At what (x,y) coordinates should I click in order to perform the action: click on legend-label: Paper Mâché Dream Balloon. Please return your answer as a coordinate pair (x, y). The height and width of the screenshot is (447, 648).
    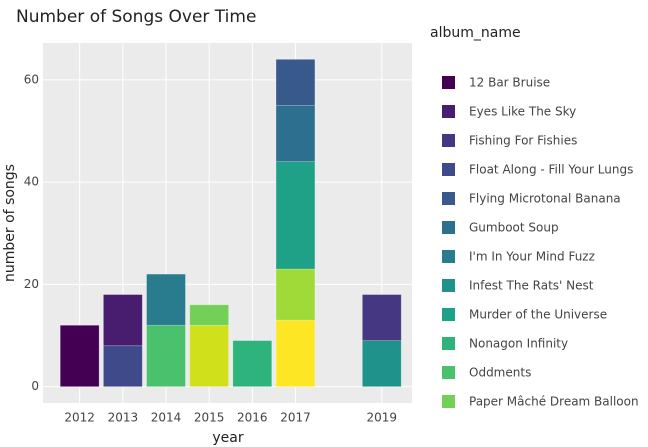
    Looking at the image, I should click on (554, 402).